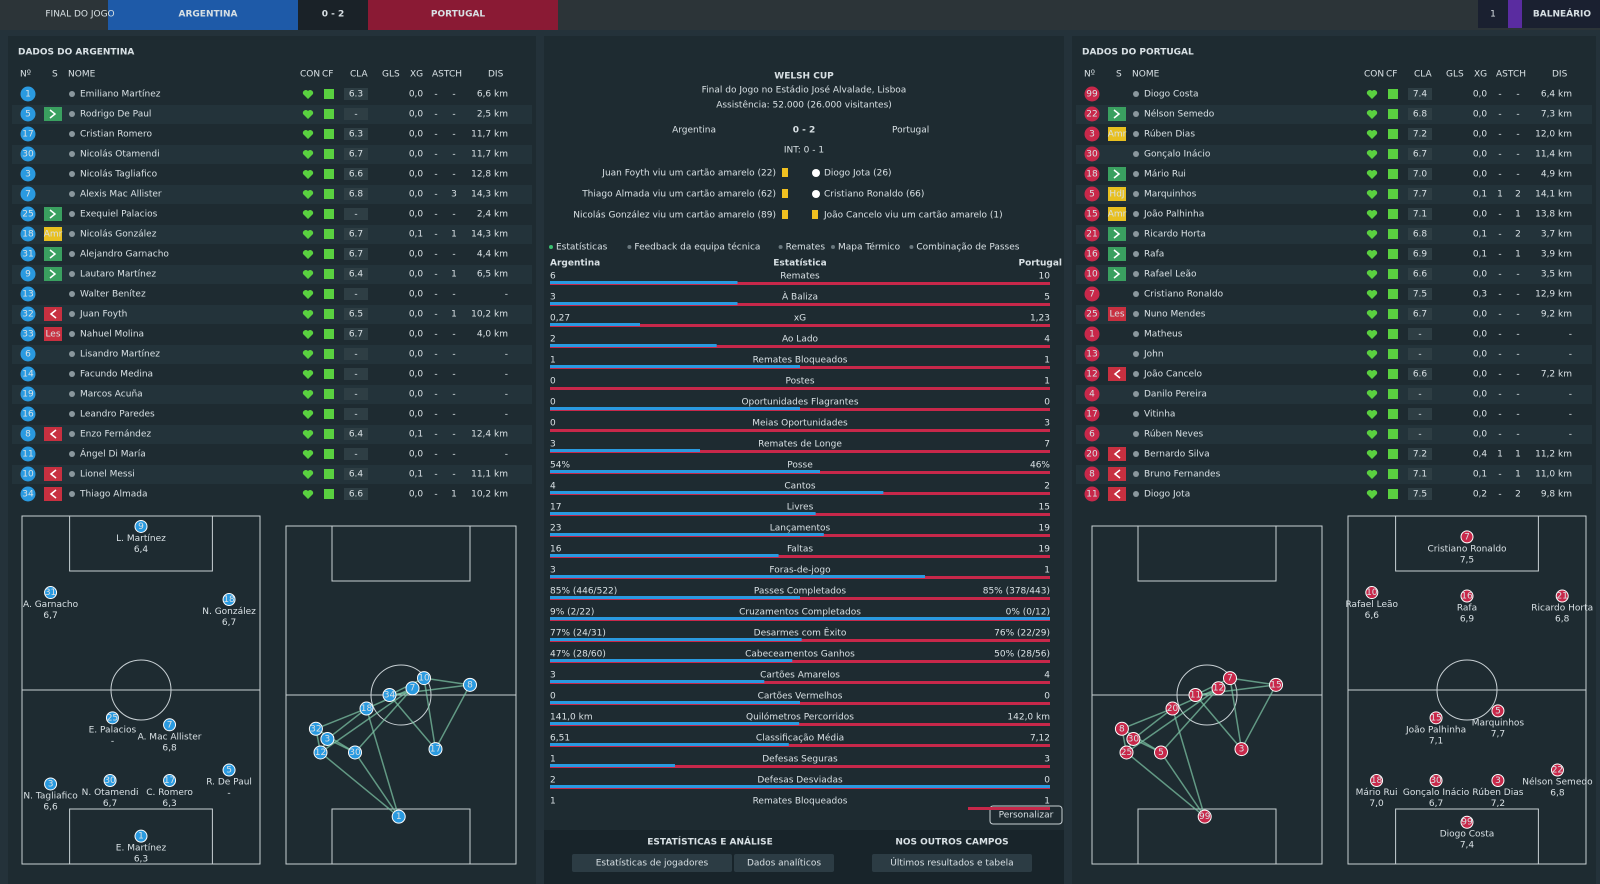 The width and height of the screenshot is (1600, 884). Describe the element at coordinates (120, 155) in the screenshot. I see `player-name: Nicolás Otamendi` at that location.